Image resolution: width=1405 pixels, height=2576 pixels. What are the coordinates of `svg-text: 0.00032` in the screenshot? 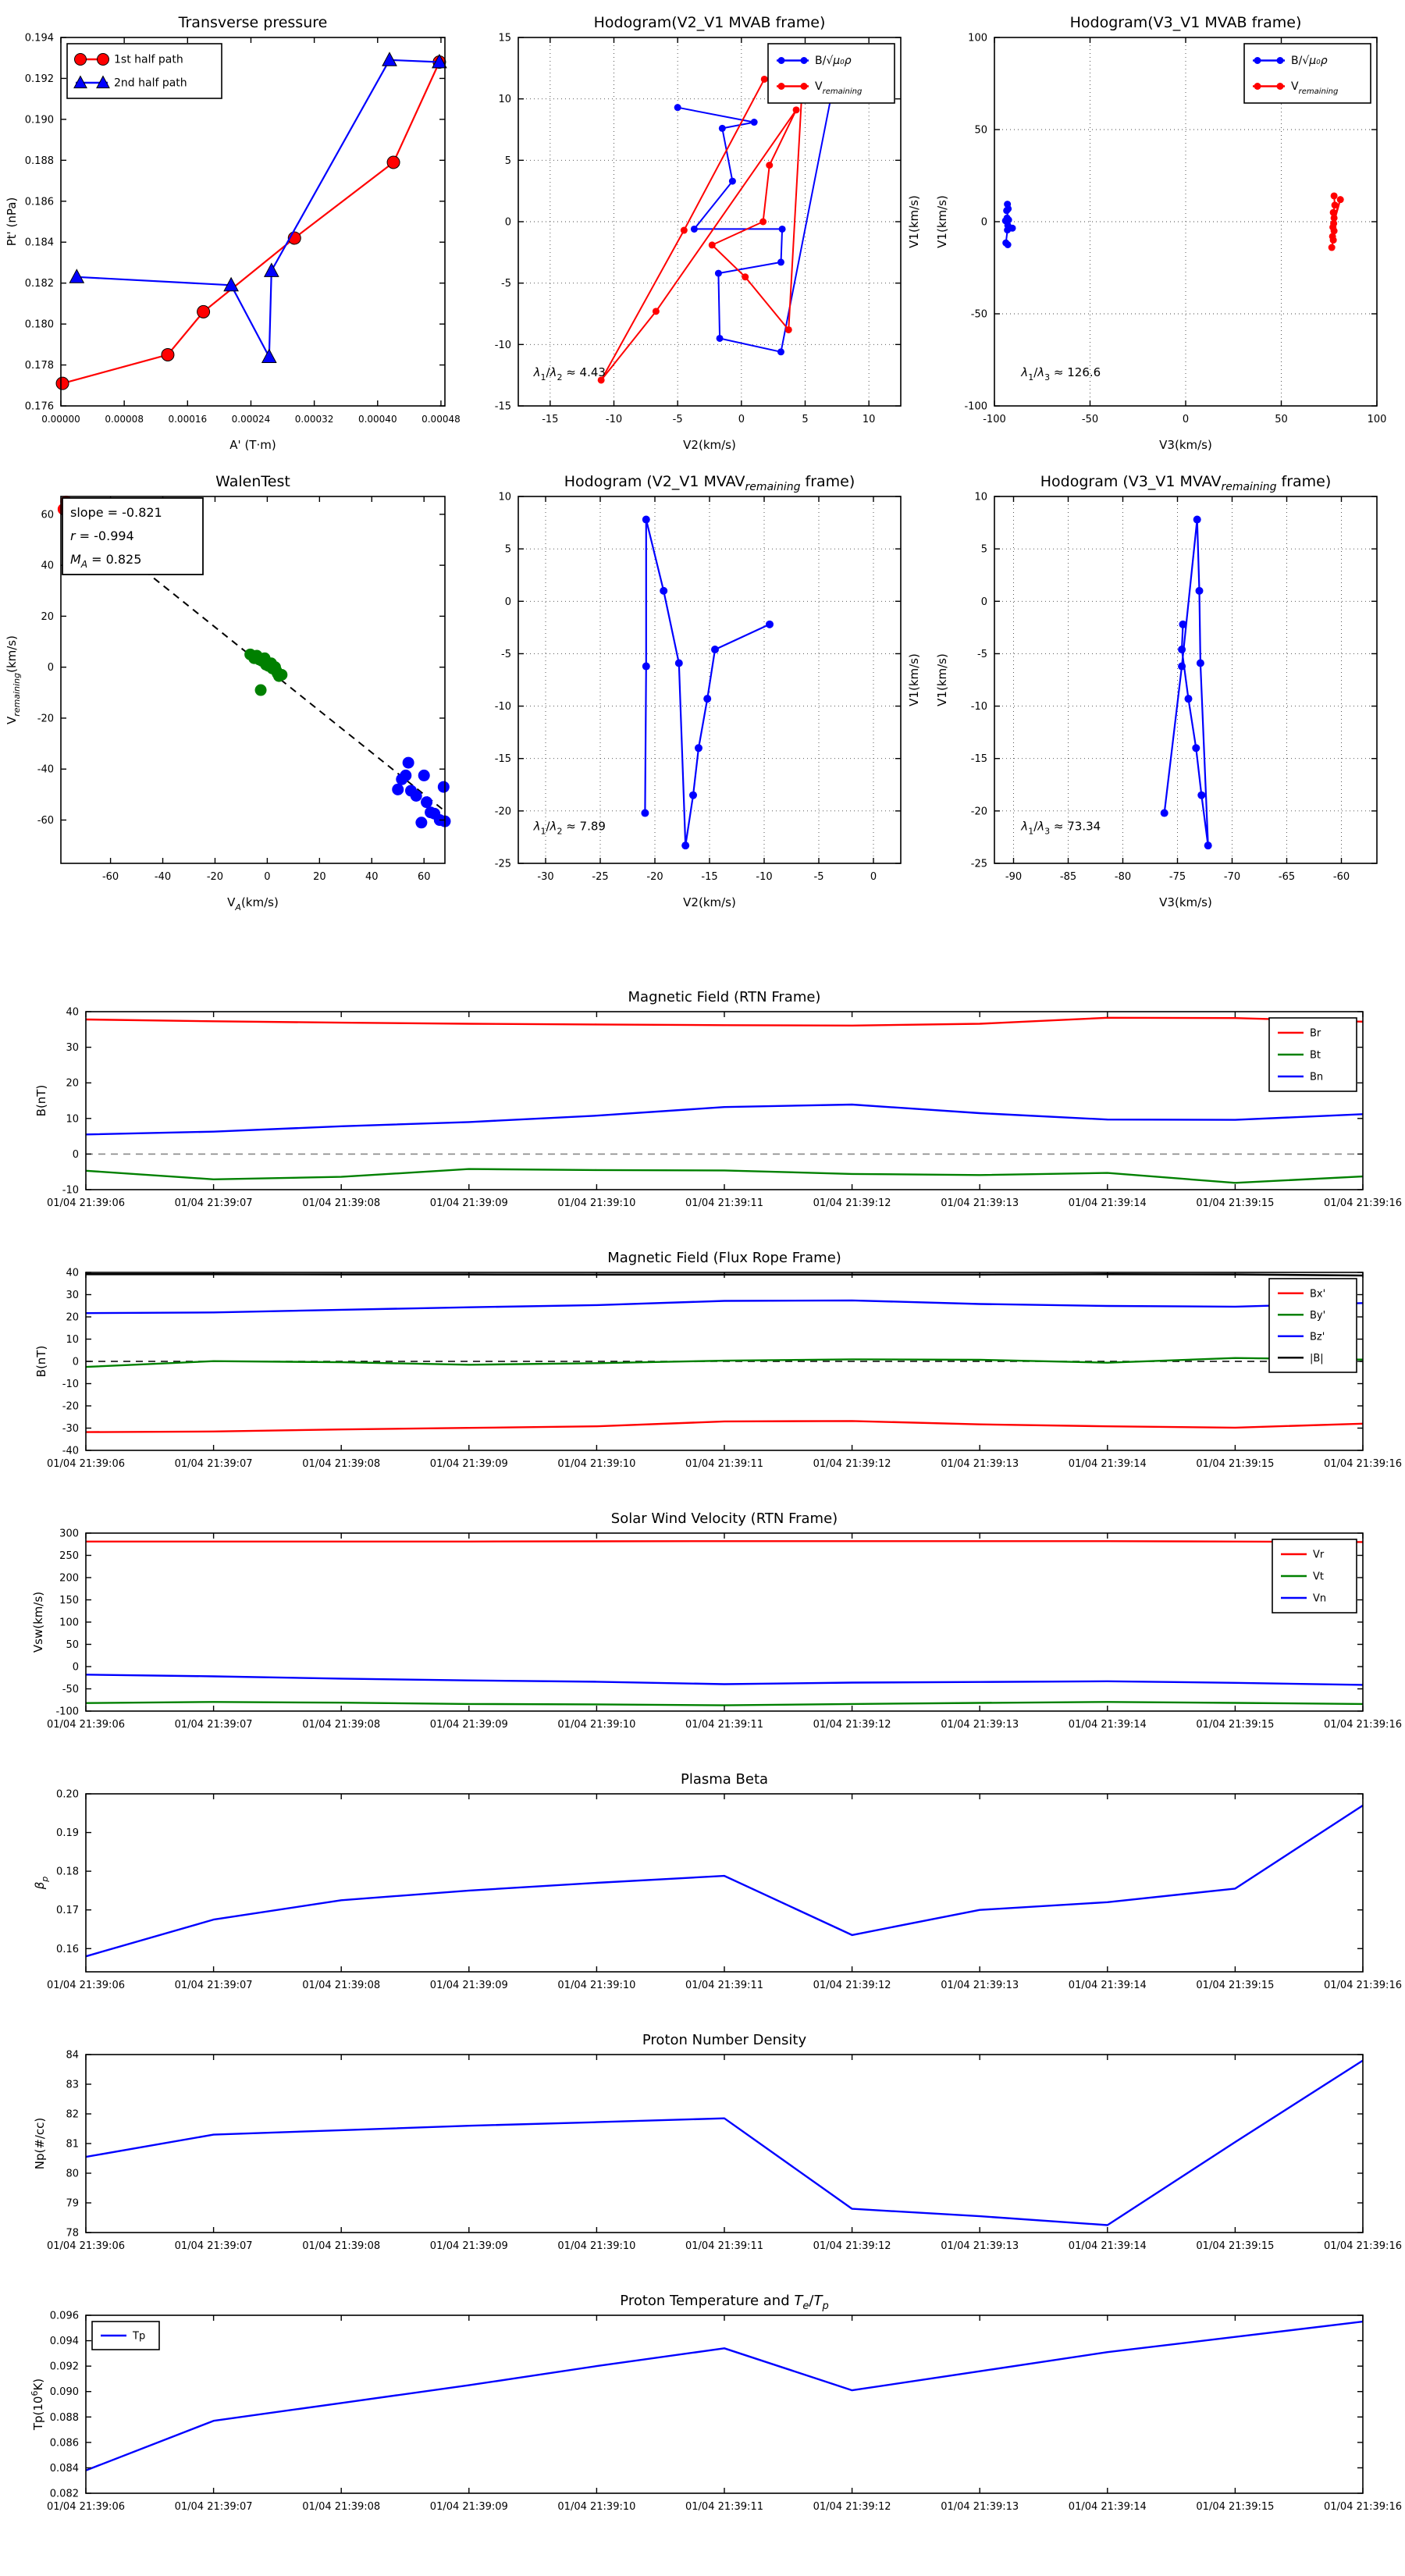 It's located at (314, 419).